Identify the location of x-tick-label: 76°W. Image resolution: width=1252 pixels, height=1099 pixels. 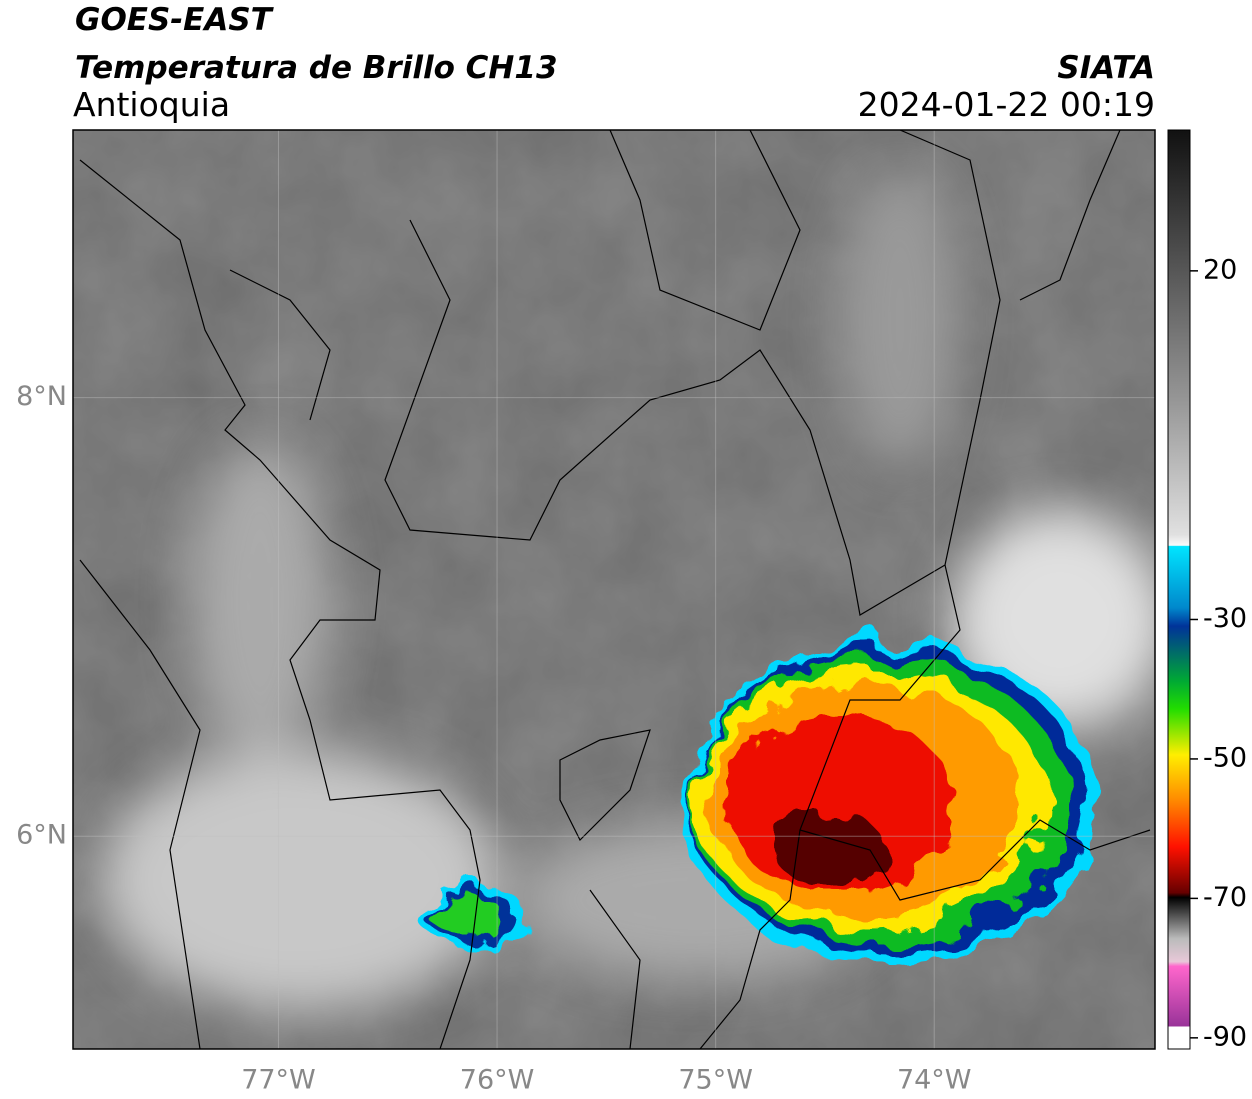
(497, 1080).